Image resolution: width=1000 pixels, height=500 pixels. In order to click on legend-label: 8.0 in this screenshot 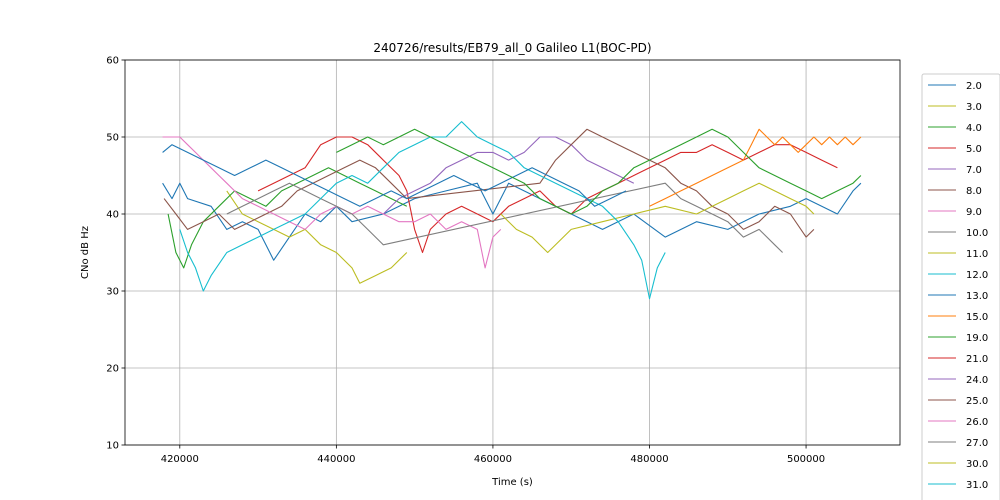, I will do `click(974, 191)`.